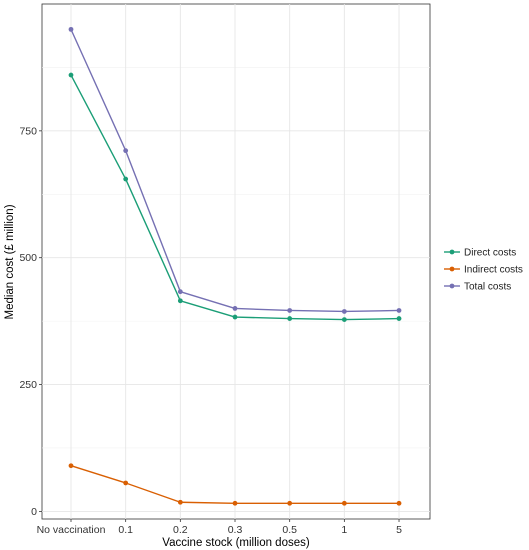 The image size is (529, 550). Describe the element at coordinates (125, 530) in the screenshot. I see `x-tick-label: 0.1` at that location.